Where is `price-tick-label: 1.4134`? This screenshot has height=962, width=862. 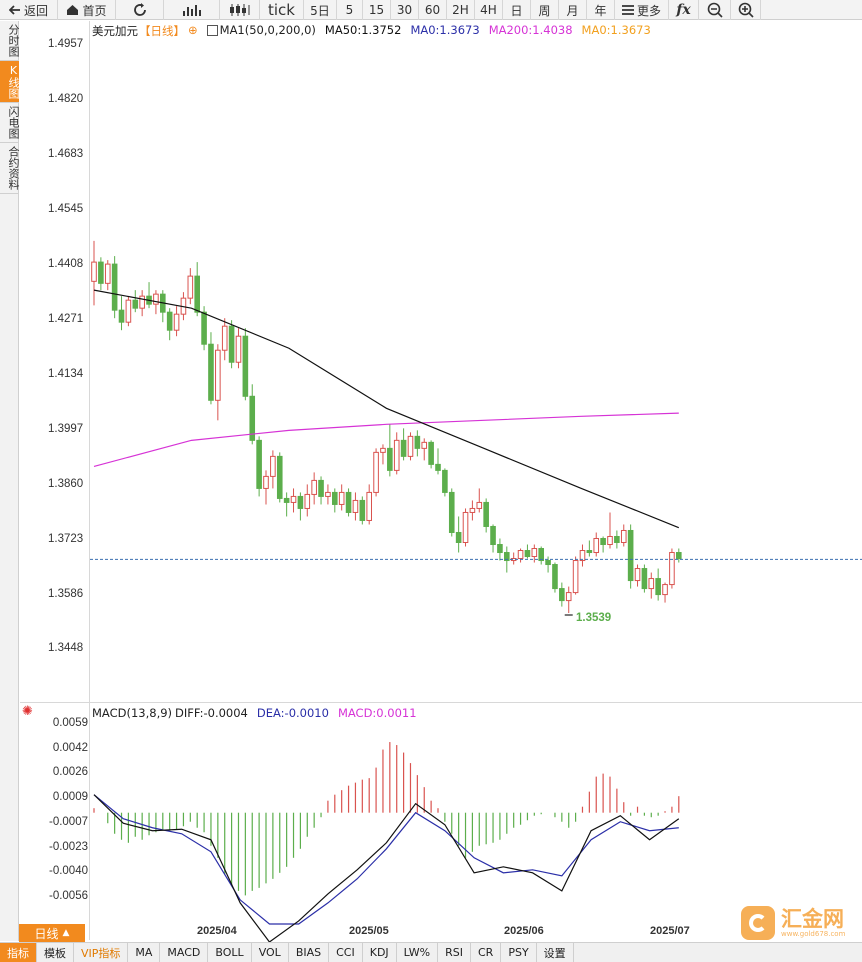 price-tick-label: 1.4134 is located at coordinates (66, 373).